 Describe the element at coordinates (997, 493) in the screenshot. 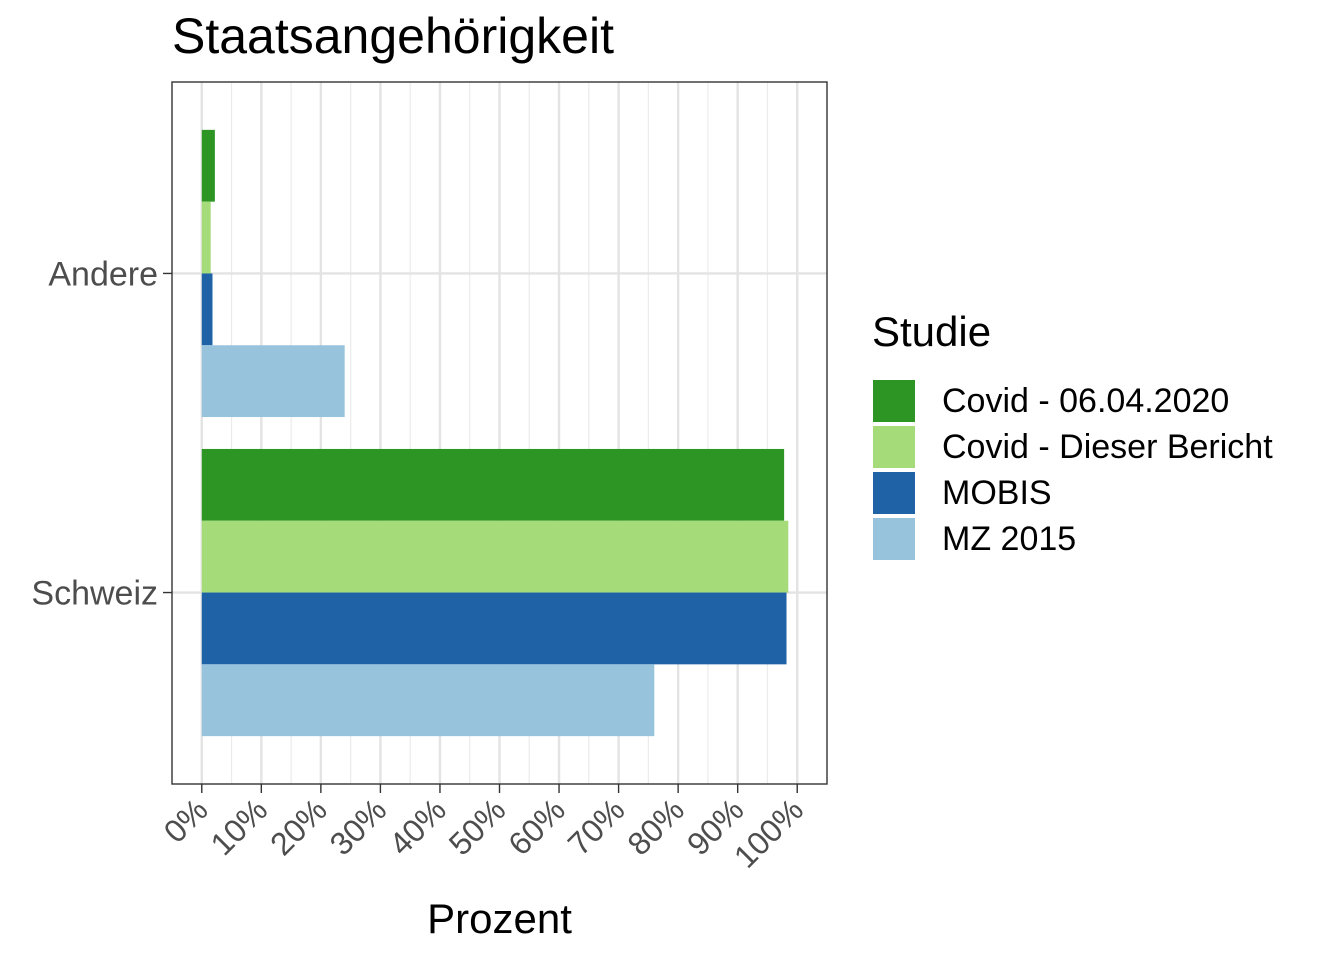

I see `legend-label: MOBIS` at that location.